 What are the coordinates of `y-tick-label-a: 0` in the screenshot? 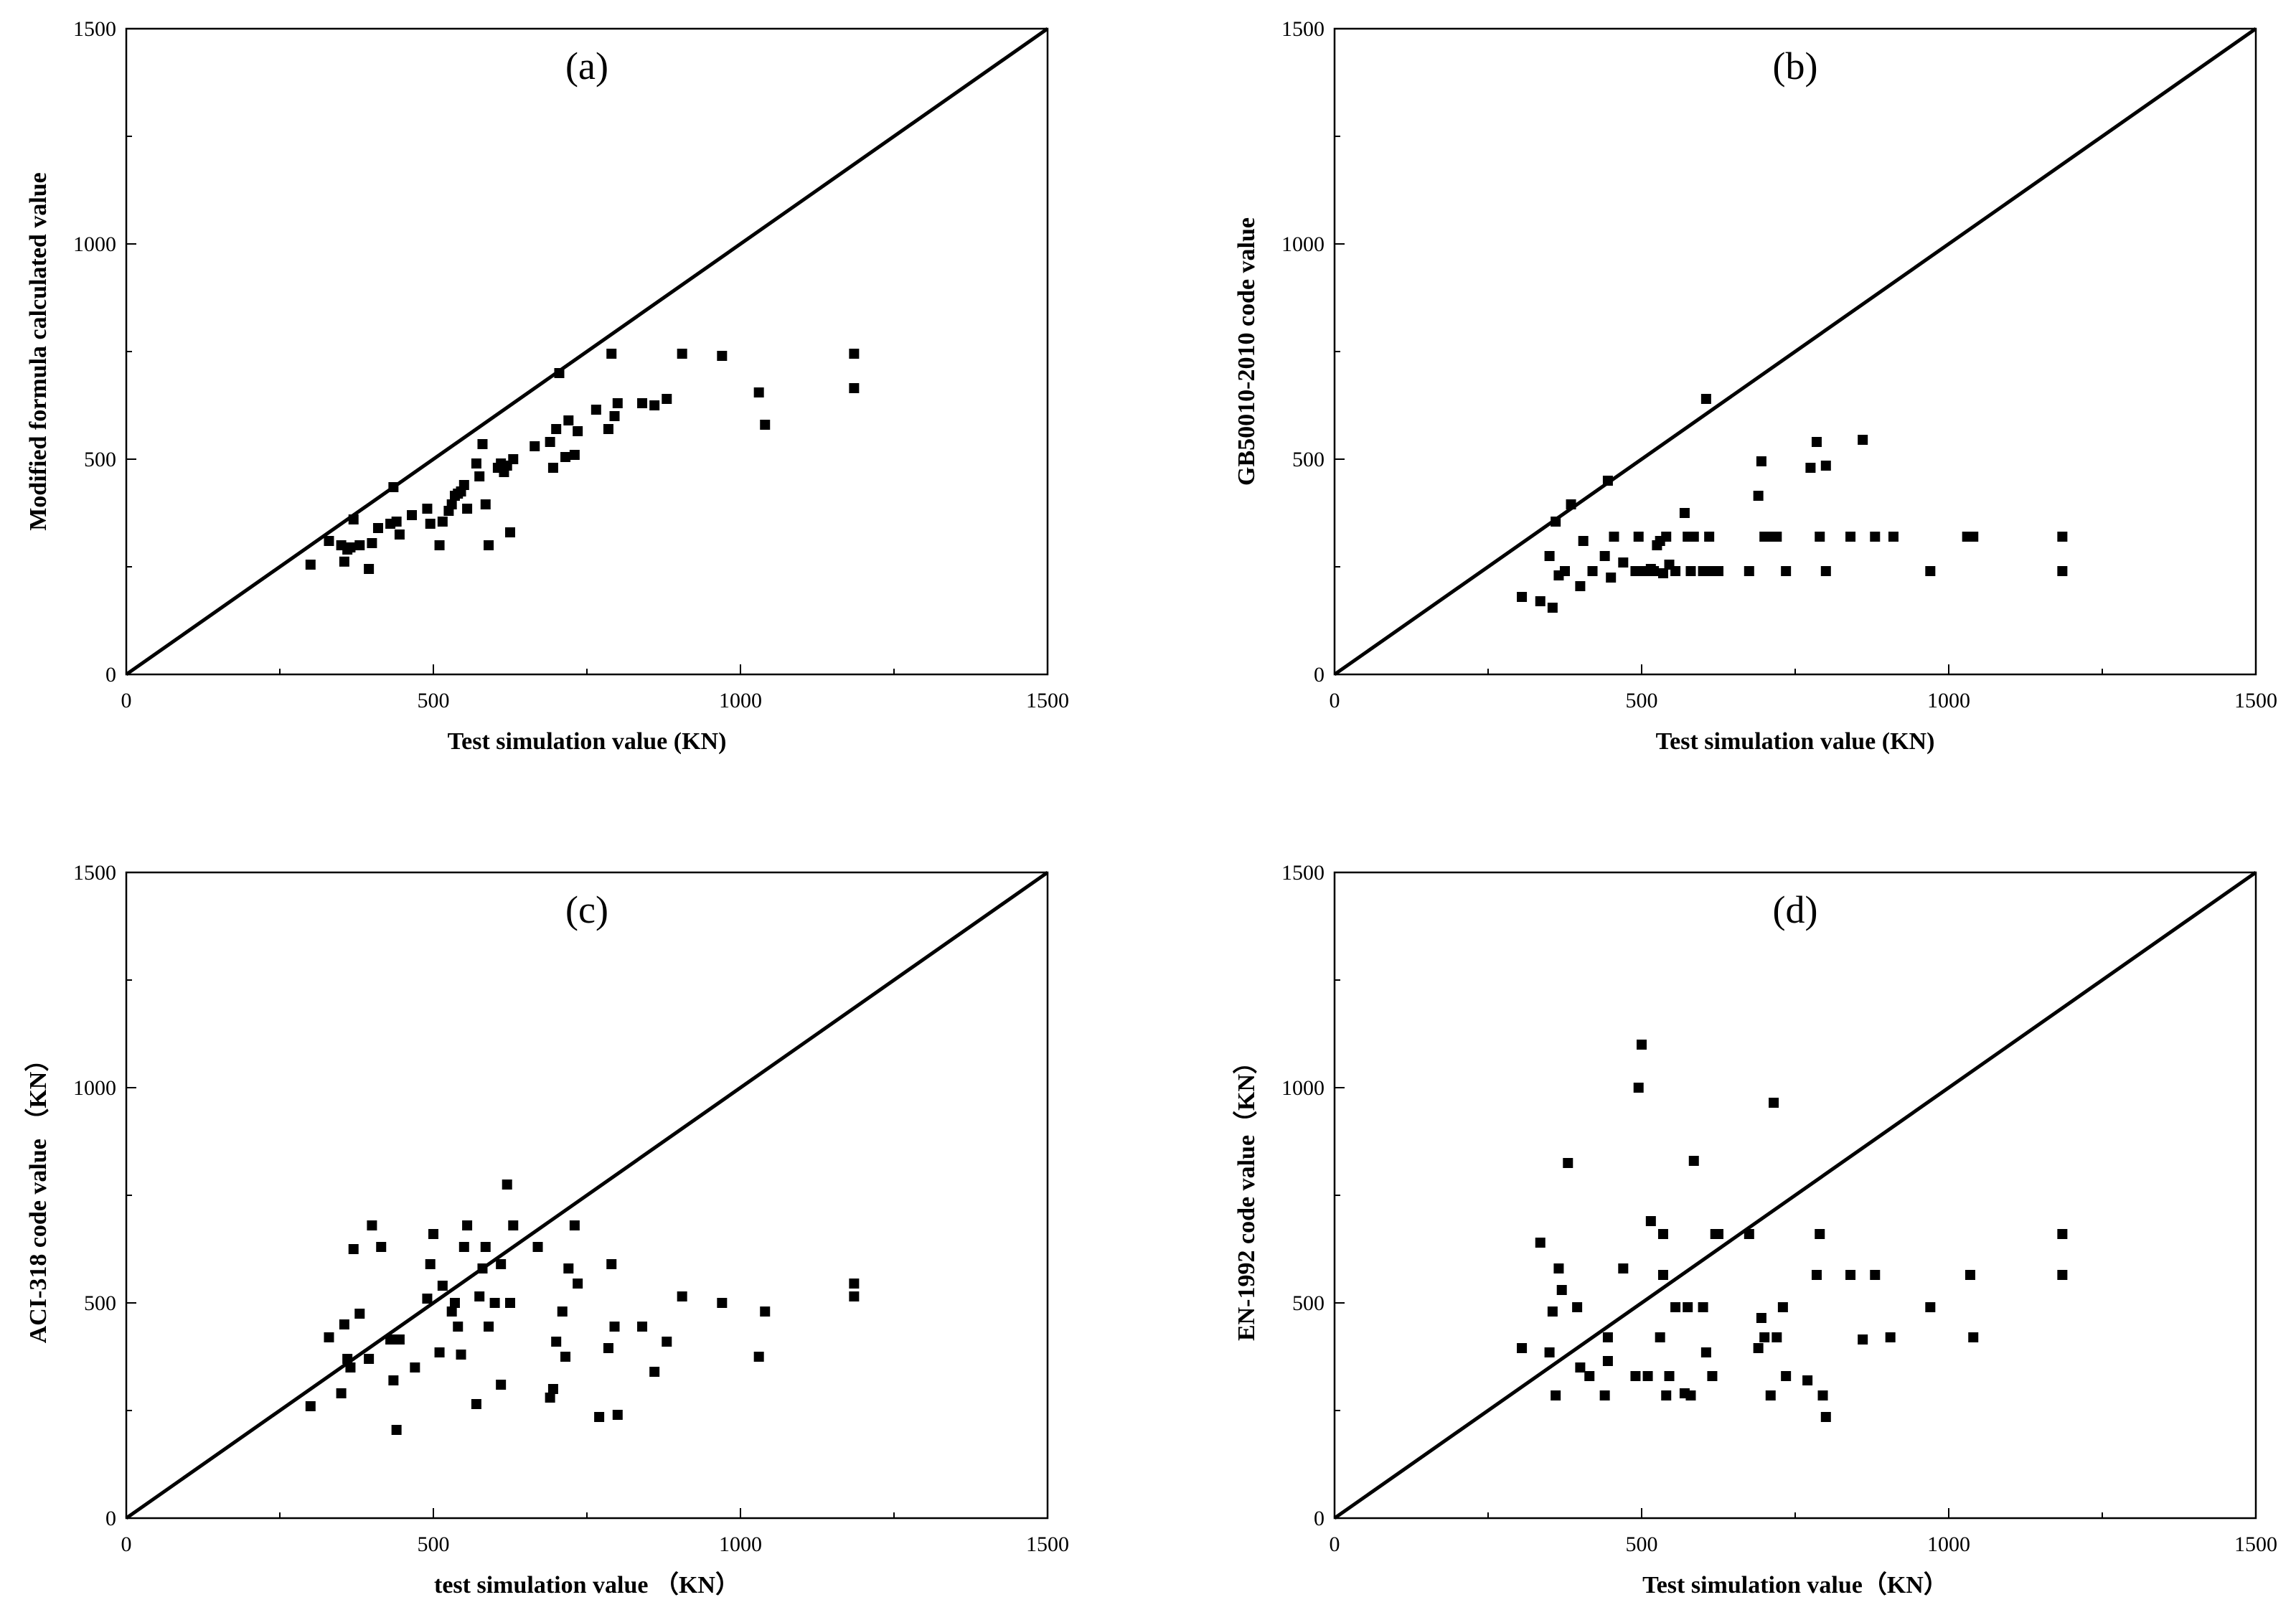 It's located at (110, 675).